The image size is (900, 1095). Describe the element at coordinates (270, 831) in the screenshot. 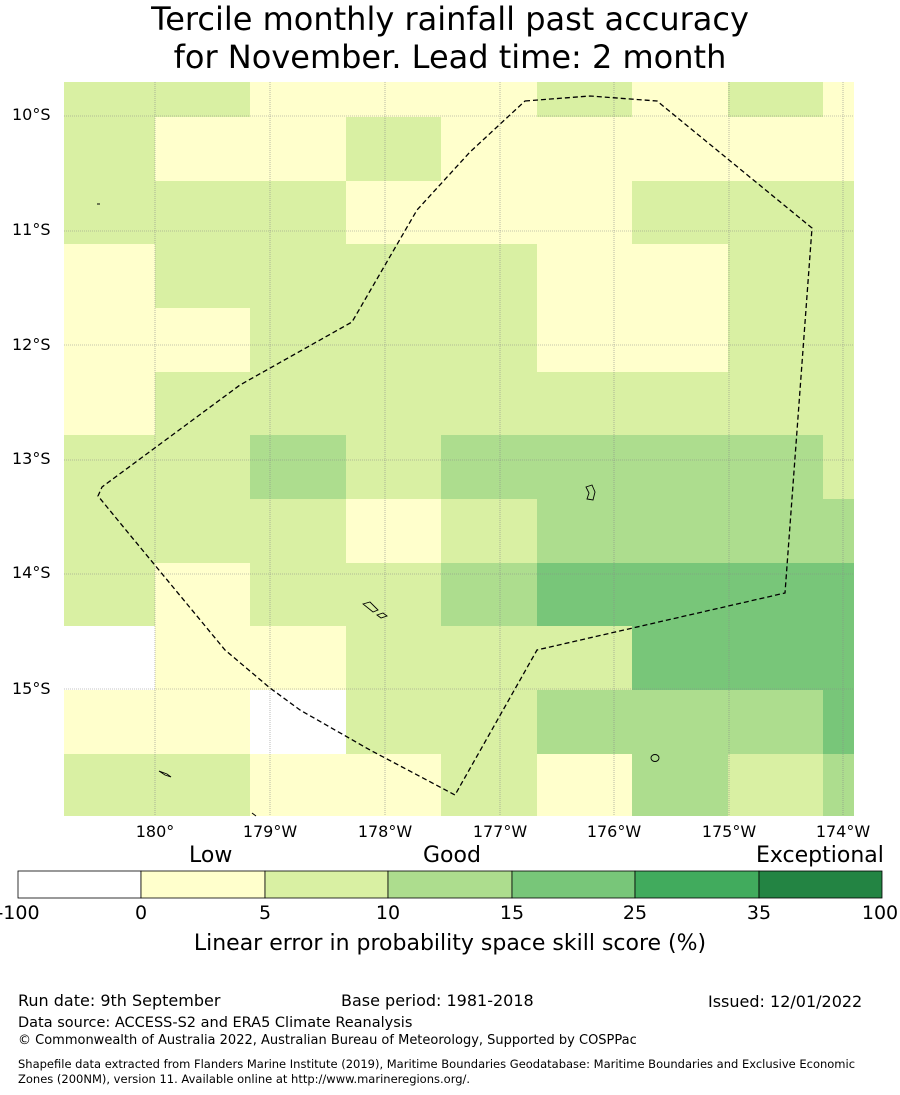

I see `lon-label: 179°W` at that location.